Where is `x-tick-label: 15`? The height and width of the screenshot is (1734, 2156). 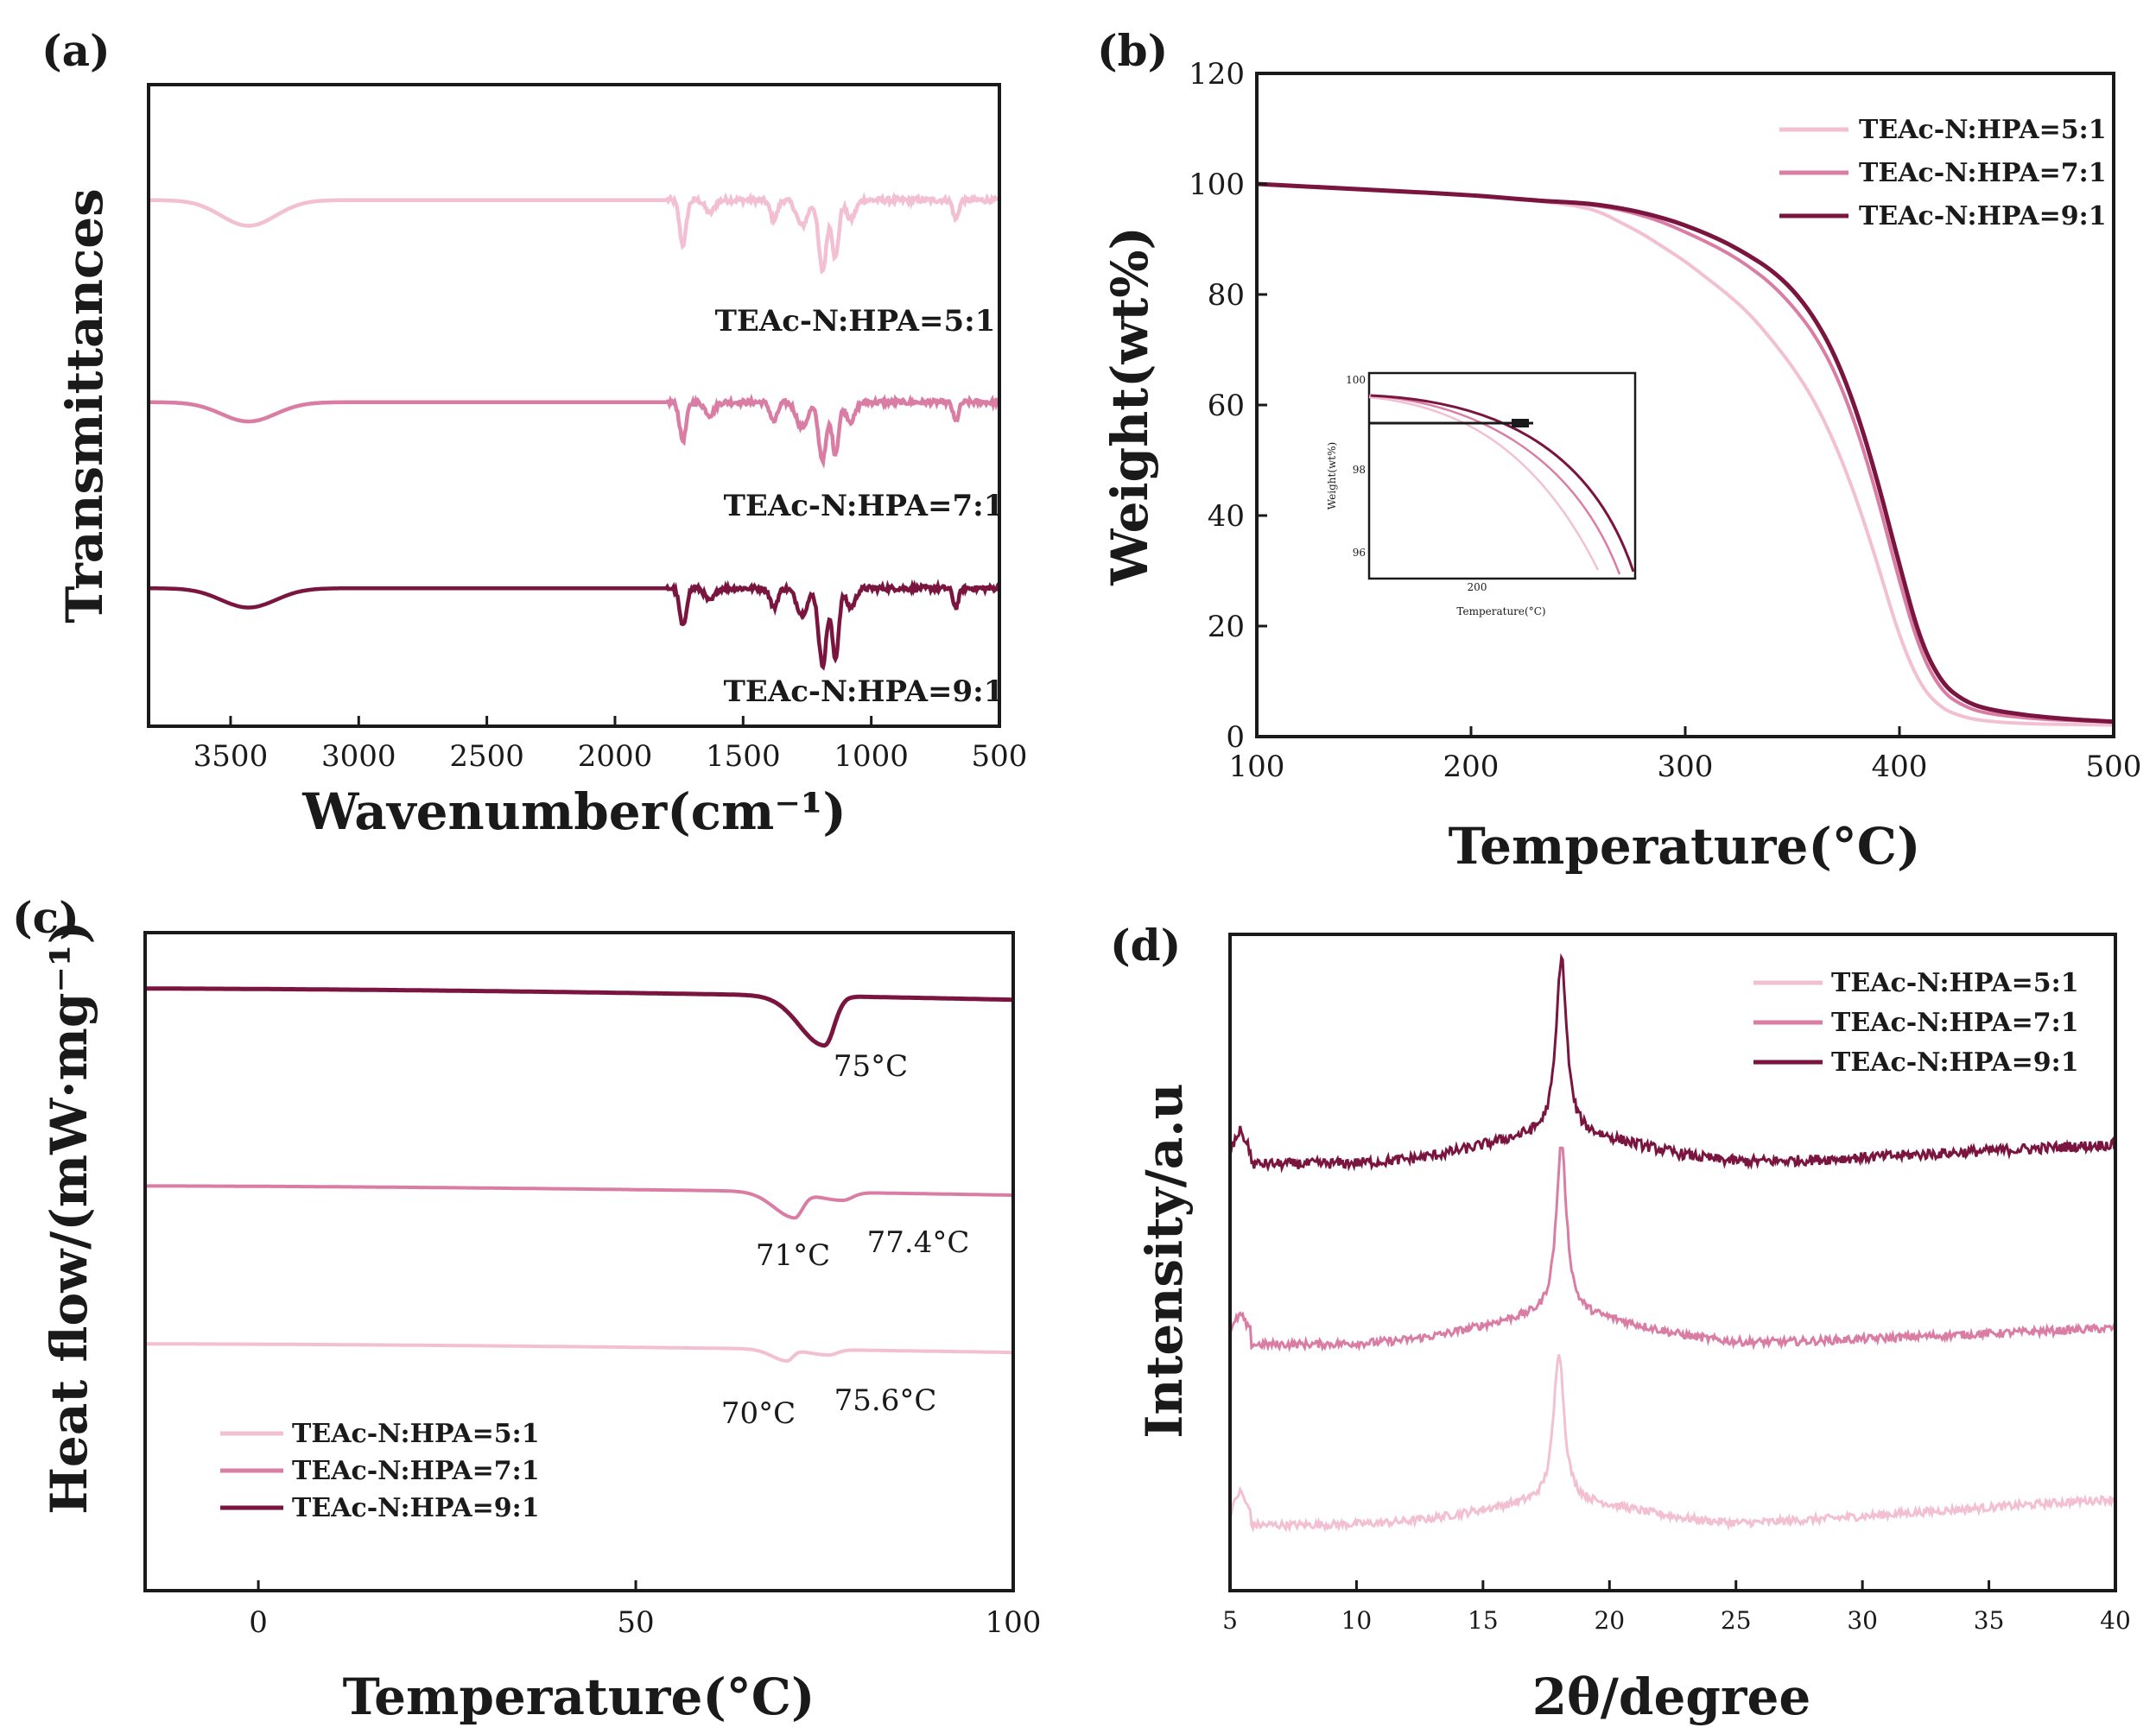 x-tick-label: 15 is located at coordinates (1483, 1620).